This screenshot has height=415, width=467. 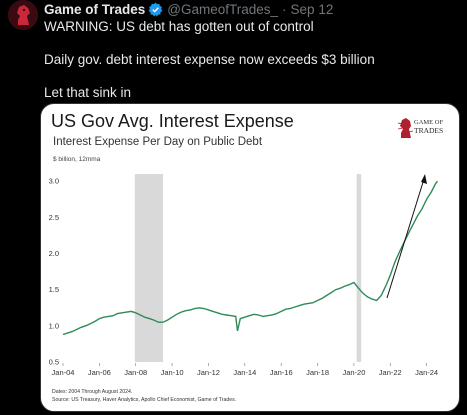 What do you see at coordinates (95, 9) in the screenshot?
I see `display-name: Game of Trades` at bounding box center [95, 9].